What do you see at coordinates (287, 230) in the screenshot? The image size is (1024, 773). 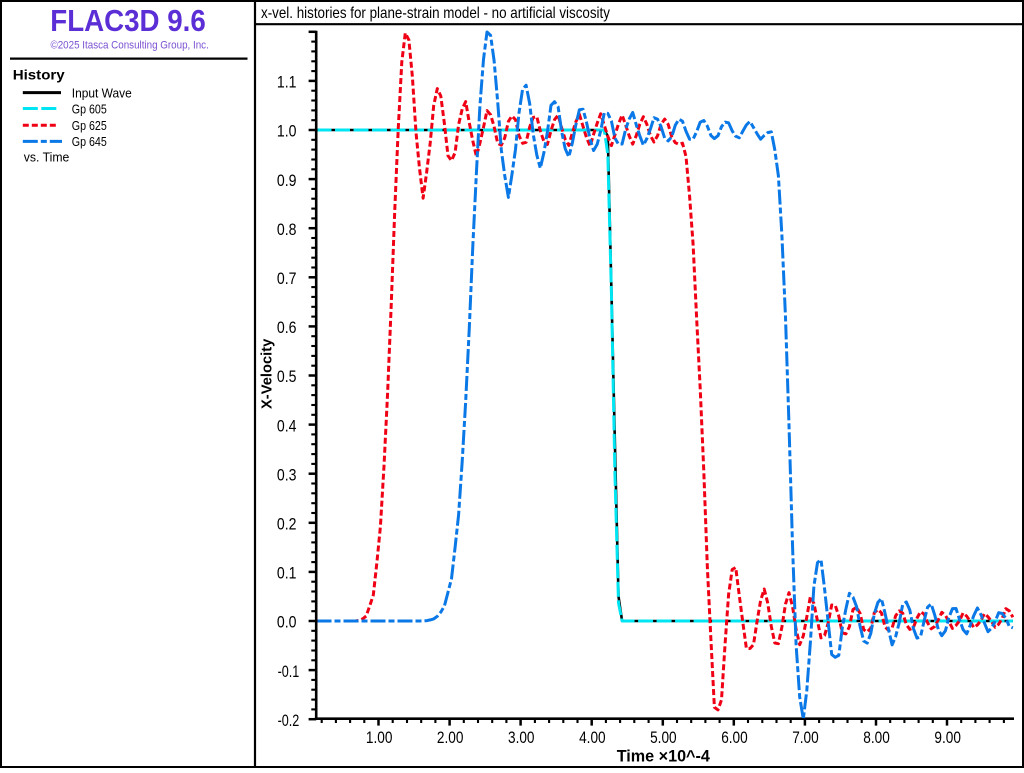 I see `svg-text: 0.8` at bounding box center [287, 230].